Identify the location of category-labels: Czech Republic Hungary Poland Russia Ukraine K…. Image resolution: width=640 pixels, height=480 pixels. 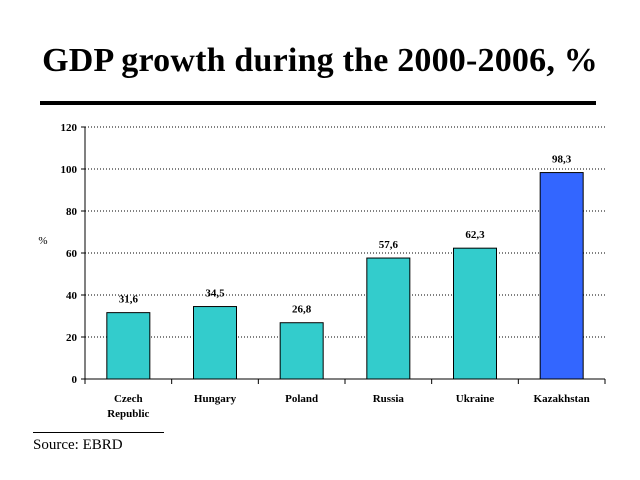
(348, 406).